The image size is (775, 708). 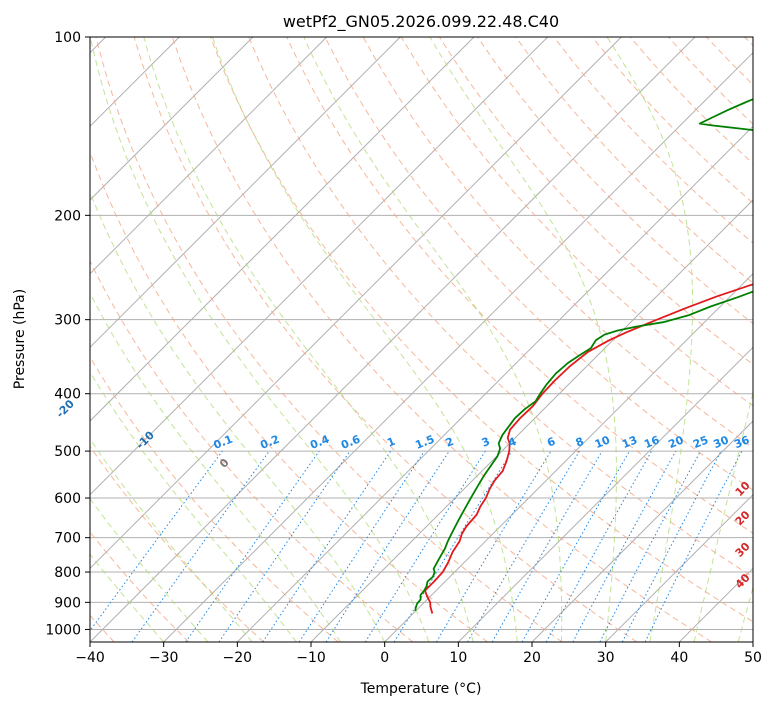 What do you see at coordinates (391, 442) in the screenshot?
I see `mixing-ratio-label: 1` at bounding box center [391, 442].